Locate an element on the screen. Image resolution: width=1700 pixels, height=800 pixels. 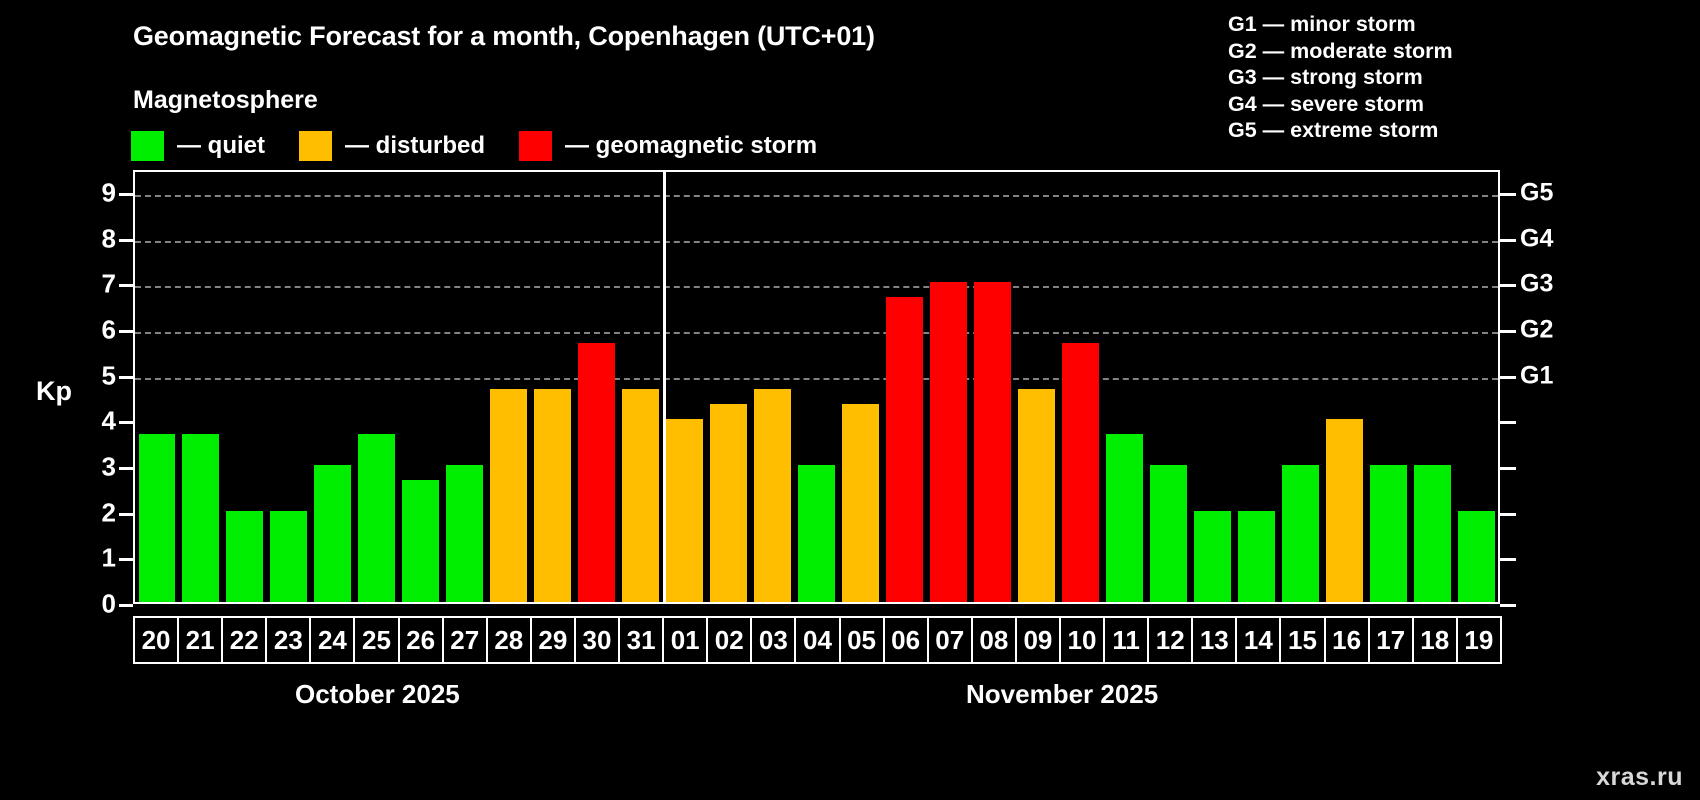
day-label-19: 19 is located at coordinates (1478, 640).